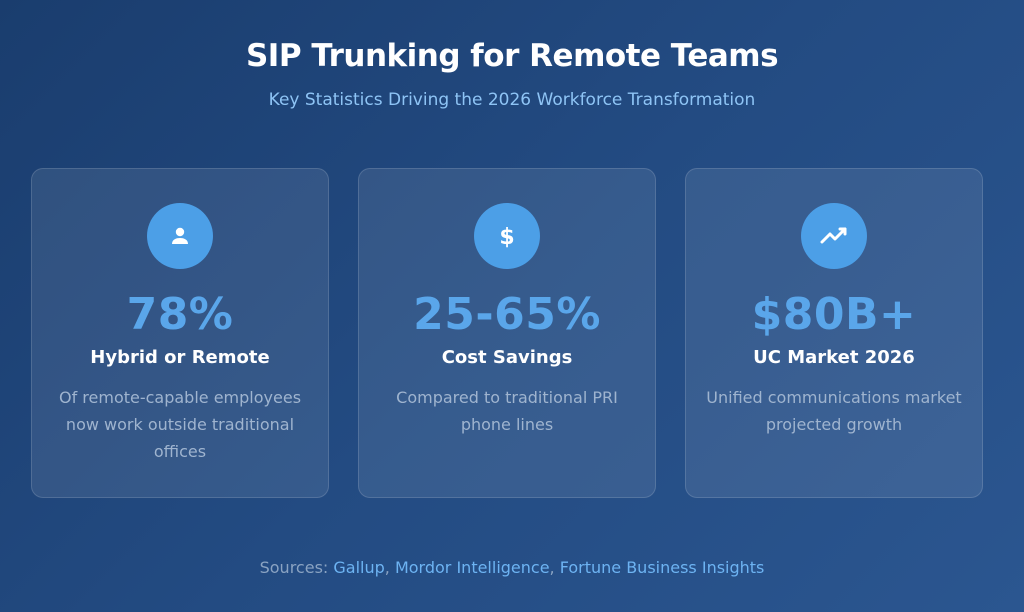  Describe the element at coordinates (180, 357) in the screenshot. I see `stat-label: Hybrid or Remote` at that location.